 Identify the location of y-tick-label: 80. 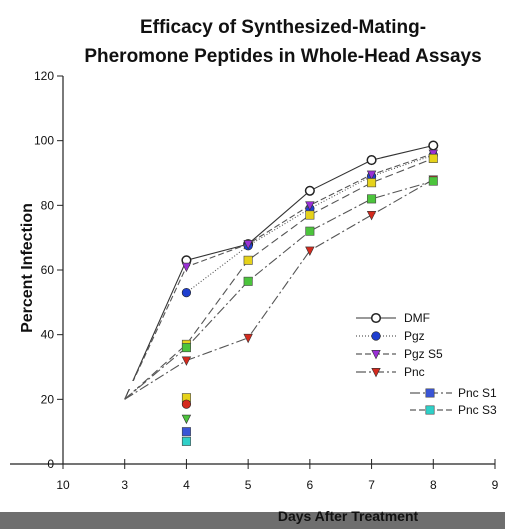
(48, 205).